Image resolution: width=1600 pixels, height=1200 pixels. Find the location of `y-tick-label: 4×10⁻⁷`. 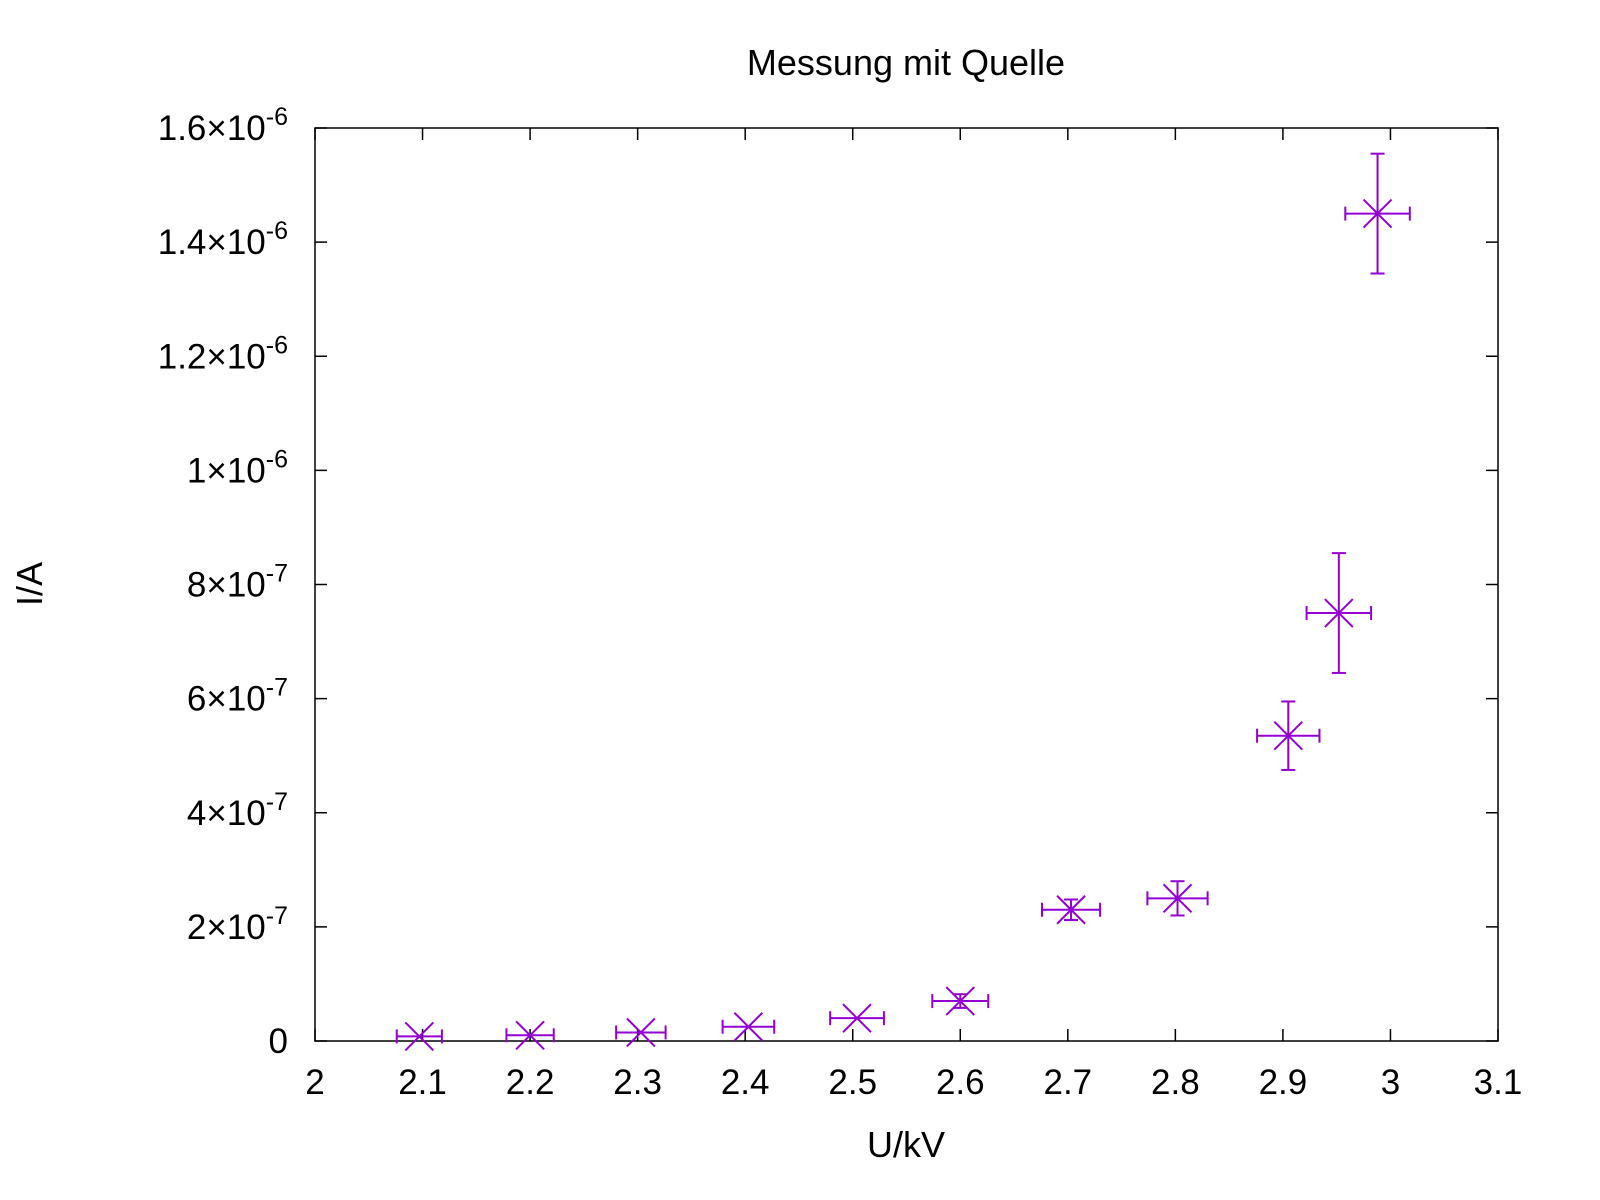

y-tick-label: 4×10⁻⁷ is located at coordinates (237, 810).